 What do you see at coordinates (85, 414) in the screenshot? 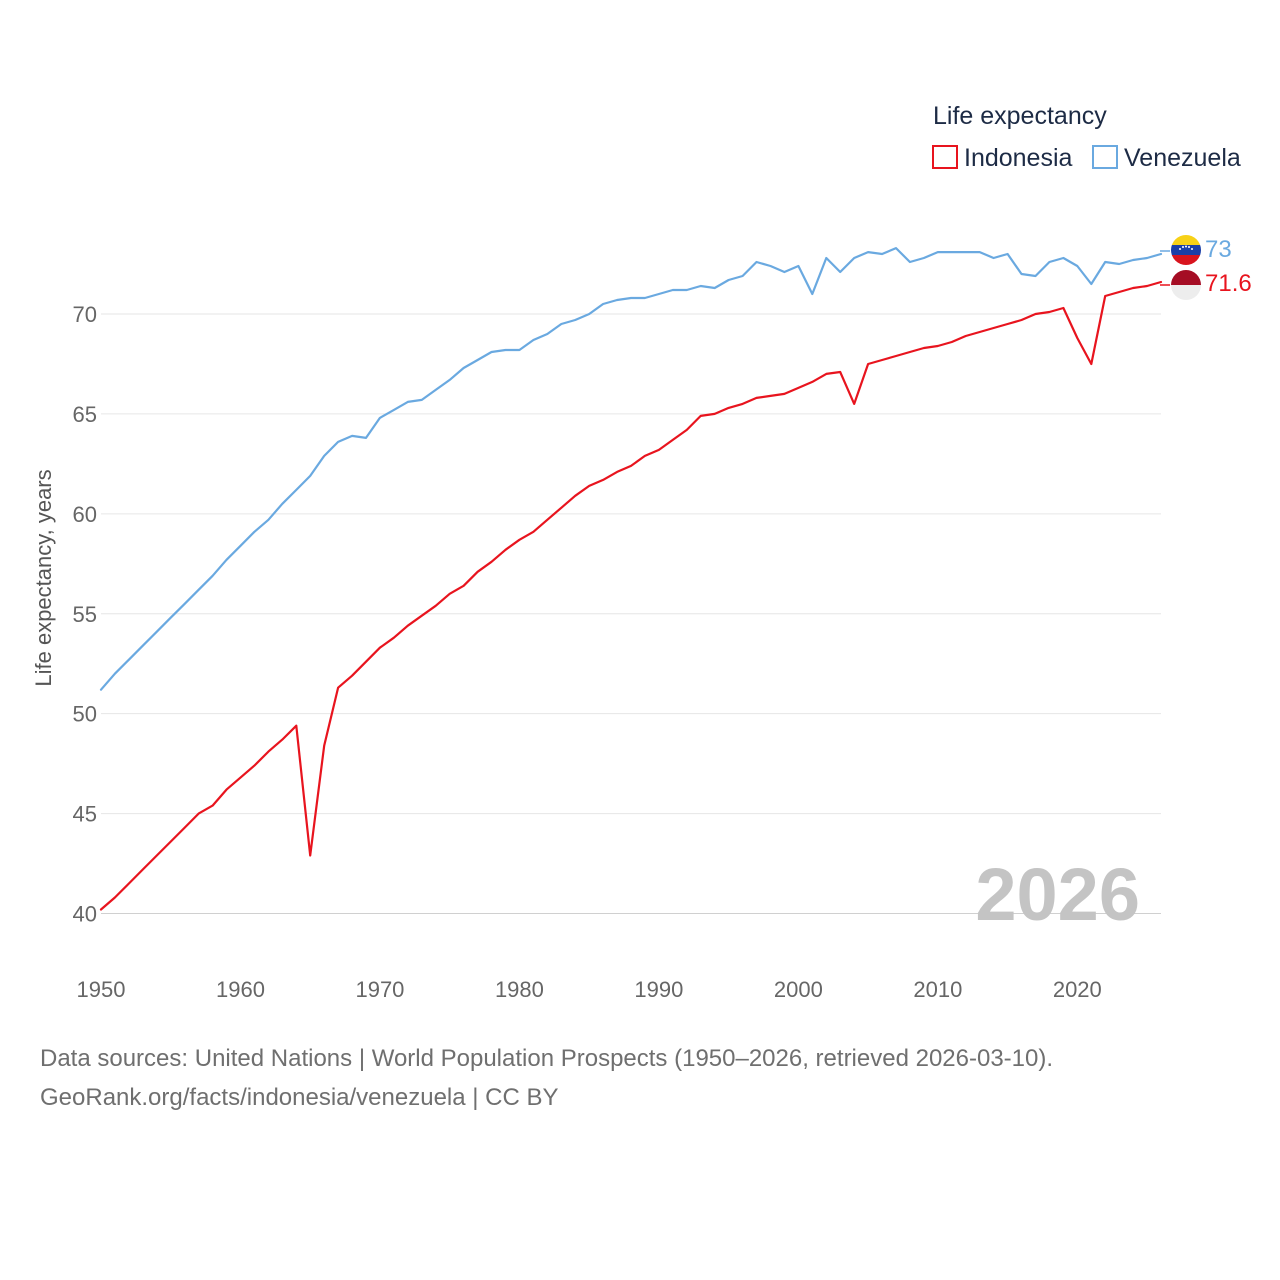
I see `y-tick-label-65: 65` at bounding box center [85, 414].